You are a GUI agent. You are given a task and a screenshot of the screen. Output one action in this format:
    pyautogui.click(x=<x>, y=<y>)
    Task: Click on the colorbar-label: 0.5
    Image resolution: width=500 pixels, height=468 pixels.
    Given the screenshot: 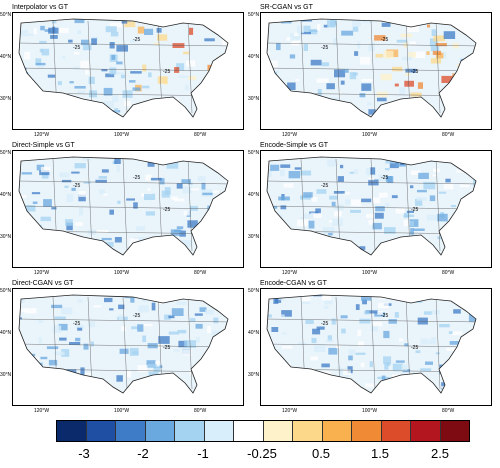 What is the action you would take?
    pyautogui.click(x=321, y=453)
    